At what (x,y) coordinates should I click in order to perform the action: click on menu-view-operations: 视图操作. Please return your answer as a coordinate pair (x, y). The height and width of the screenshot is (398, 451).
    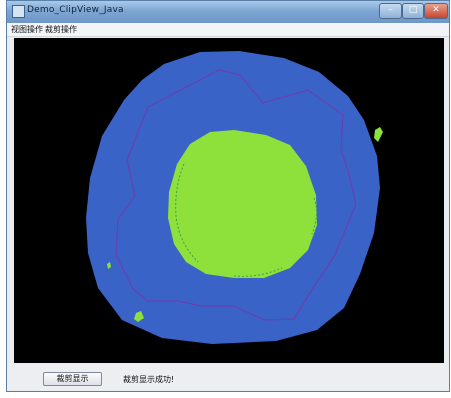
    Looking at the image, I should click on (27, 29).